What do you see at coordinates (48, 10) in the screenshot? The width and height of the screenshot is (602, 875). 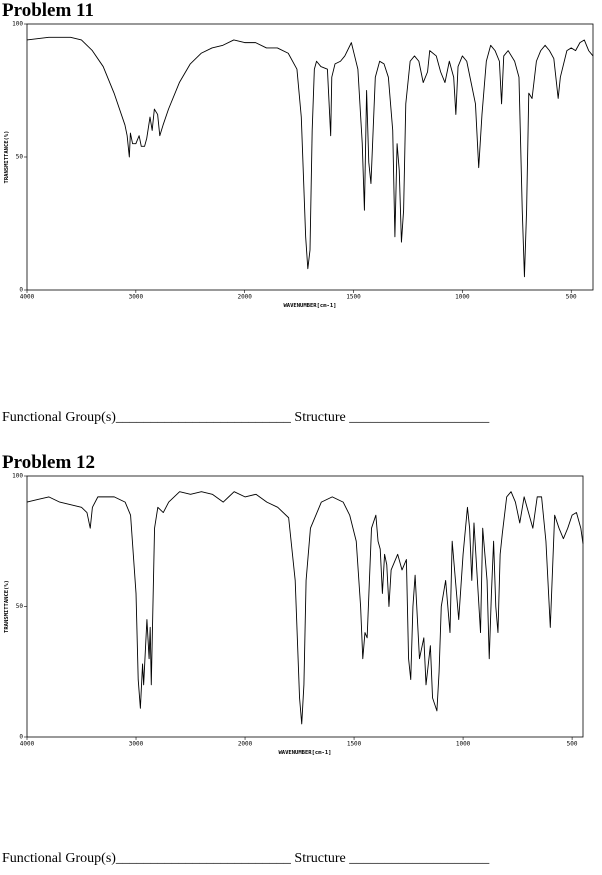 I see `problem-title: Problem 11` at bounding box center [48, 10].